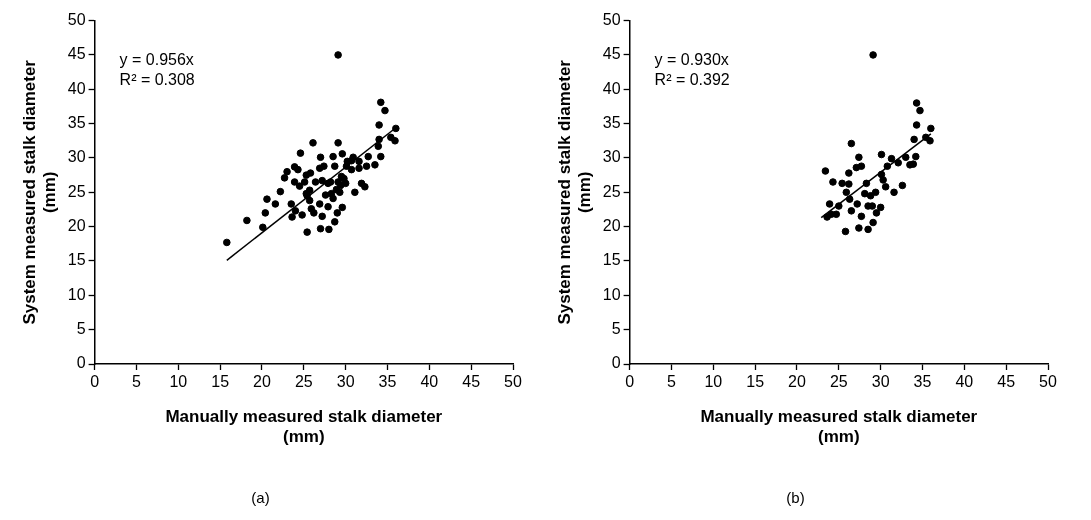 The width and height of the screenshot is (1091, 520). What do you see at coordinates (156, 60) in the screenshot?
I see `annotation: y = 0.956x` at bounding box center [156, 60].